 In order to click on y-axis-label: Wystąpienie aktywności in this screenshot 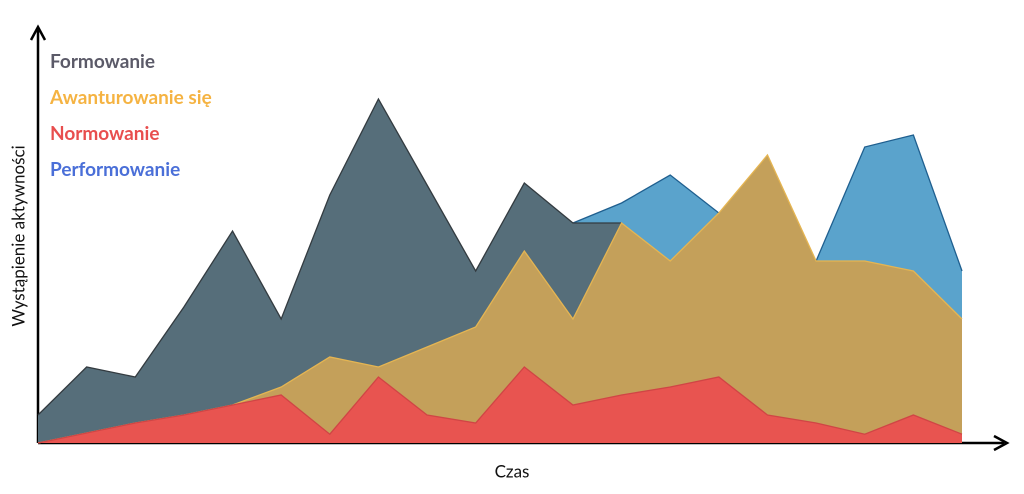, I will do `click(17, 235)`.